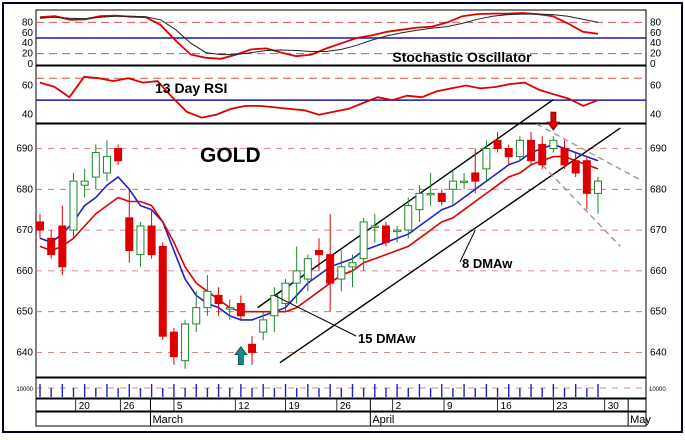 The width and height of the screenshot is (685, 440). Describe the element at coordinates (657, 390) in the screenshot. I see `volume-tick-right-0: 10000` at that location.